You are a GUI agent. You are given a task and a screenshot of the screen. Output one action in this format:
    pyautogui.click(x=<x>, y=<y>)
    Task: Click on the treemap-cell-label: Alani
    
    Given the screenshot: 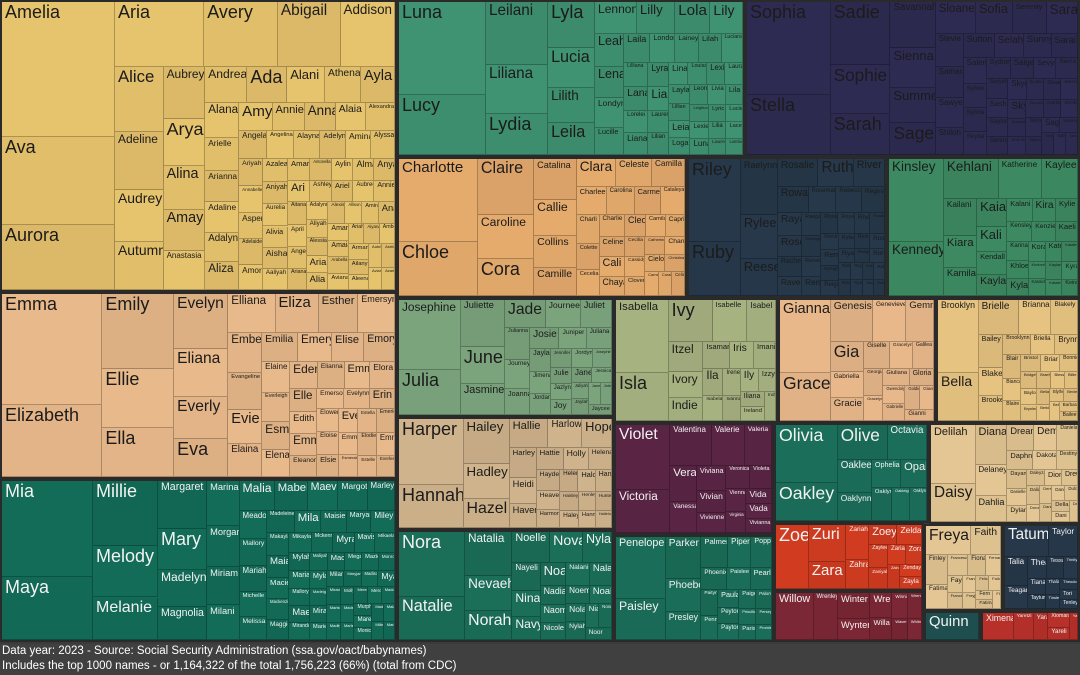 What is the action you would take?
    pyautogui.click(x=305, y=75)
    